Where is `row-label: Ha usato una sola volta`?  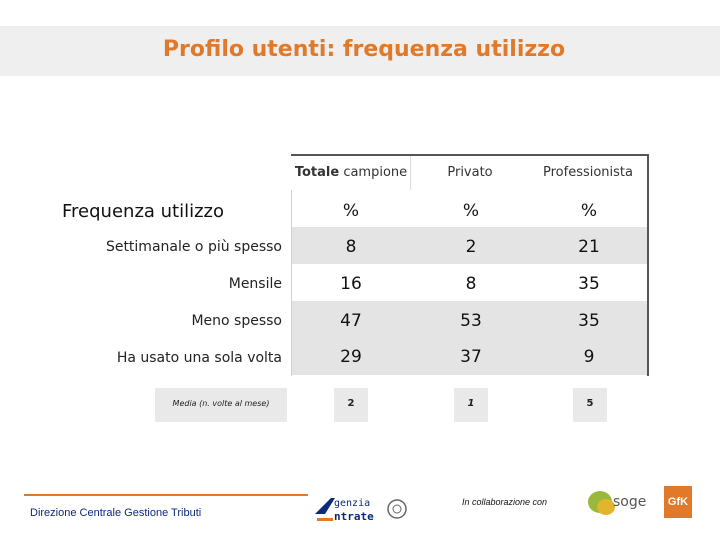 row-label: Ha usato una sola volta is located at coordinates (199, 358).